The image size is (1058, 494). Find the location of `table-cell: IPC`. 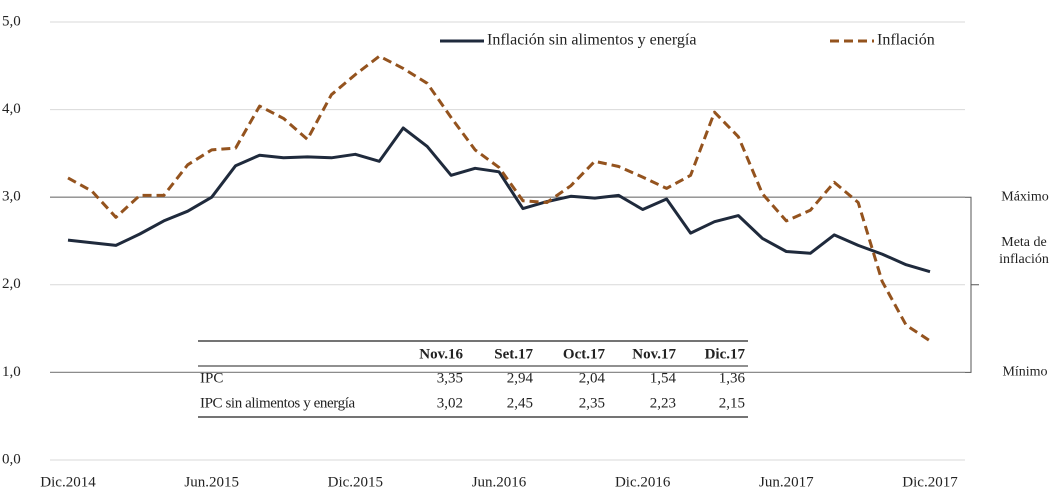

table-cell: IPC is located at coordinates (211, 378).